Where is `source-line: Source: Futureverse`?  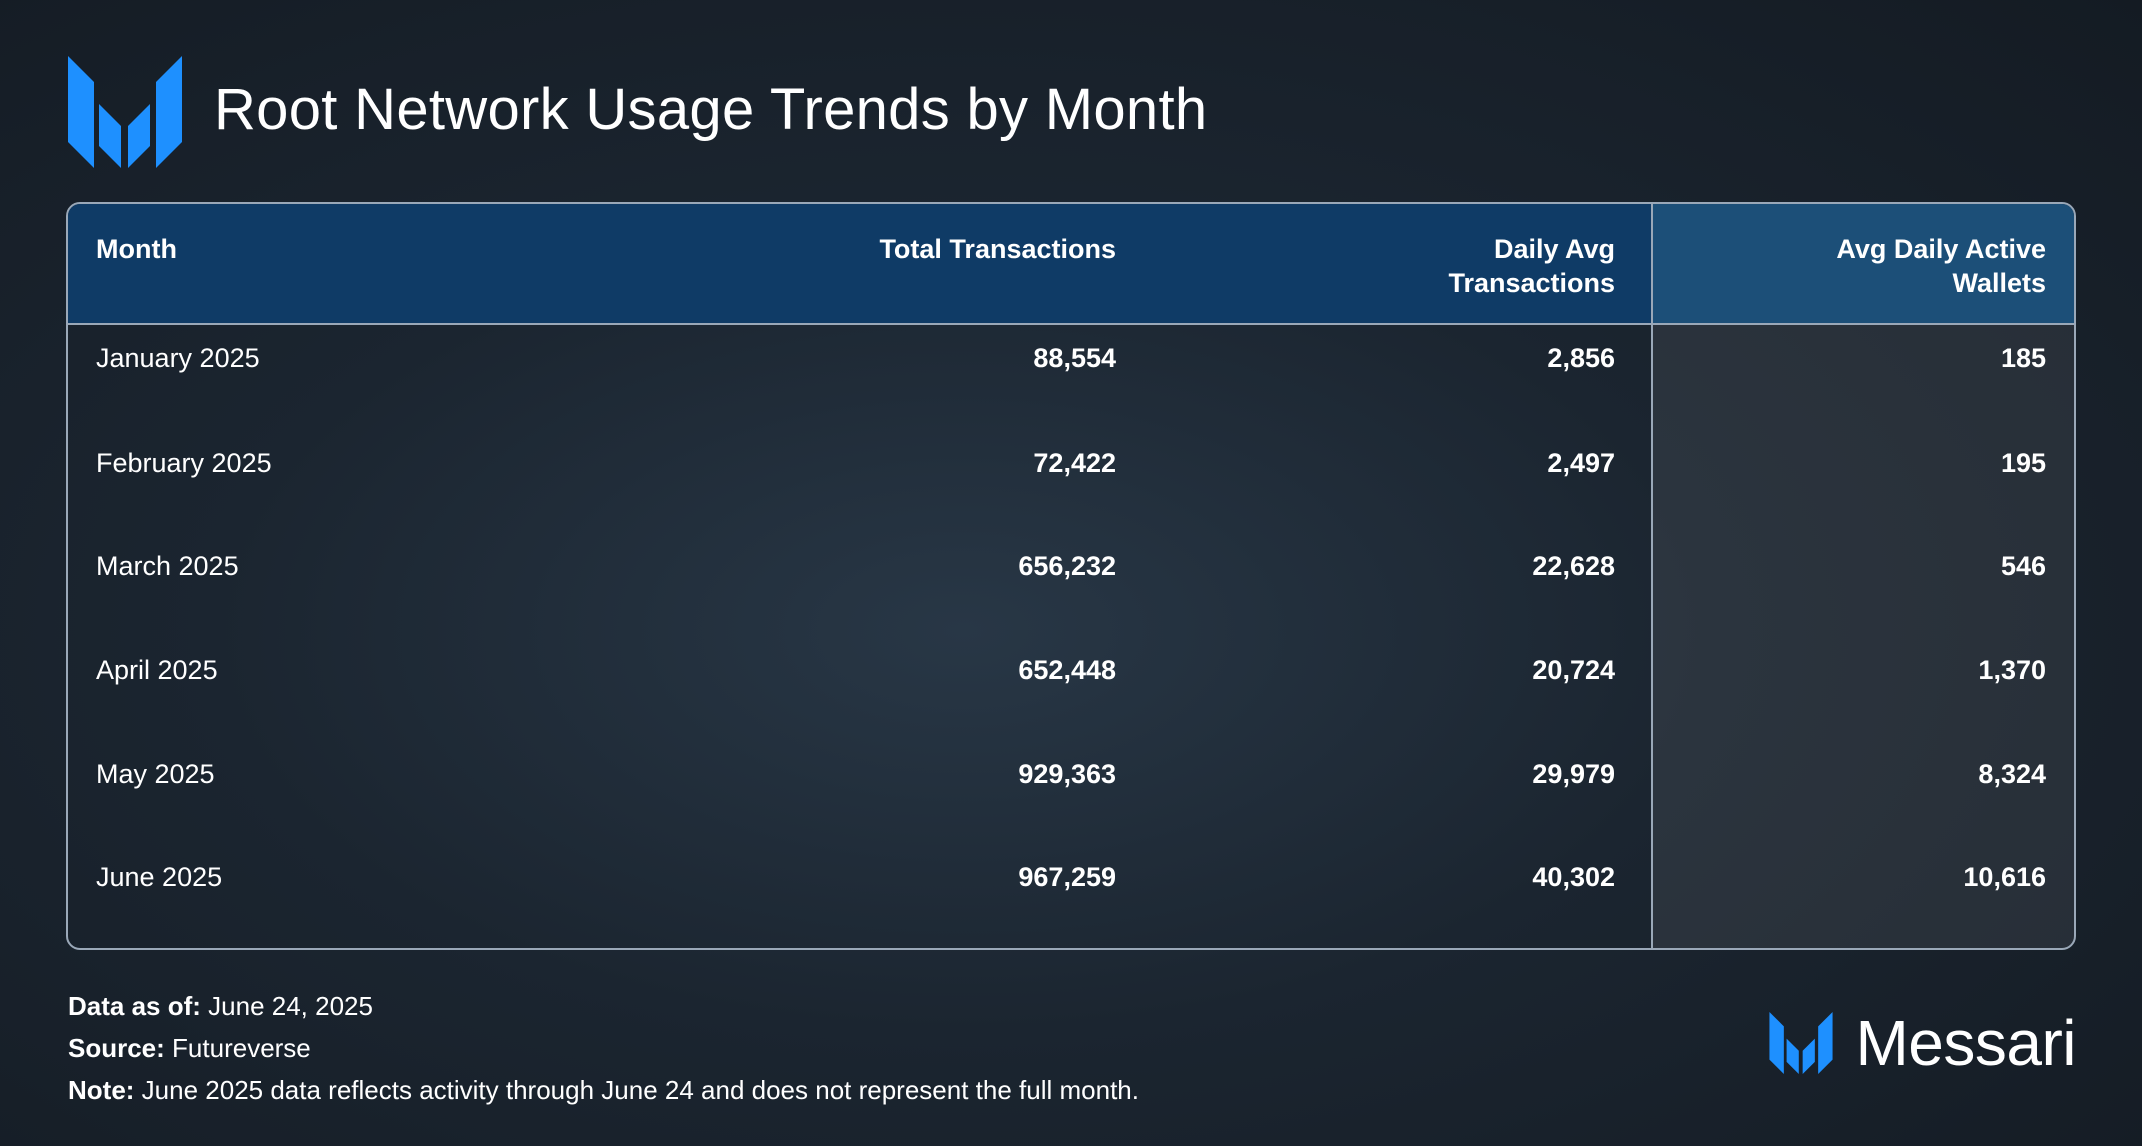 source-line: Source: Futureverse is located at coordinates (189, 1048).